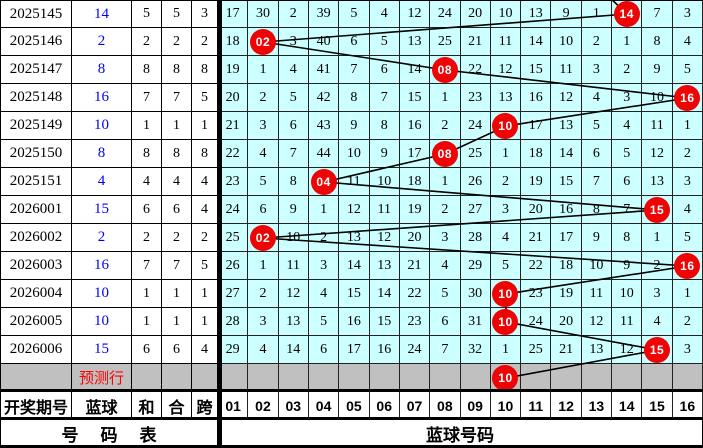  I want to click on draw-row: 2025151 4 4 4 4 23 5 8 04 11 10 18 1 26 2 19 15 7 6 13 3, so click(351, 182).